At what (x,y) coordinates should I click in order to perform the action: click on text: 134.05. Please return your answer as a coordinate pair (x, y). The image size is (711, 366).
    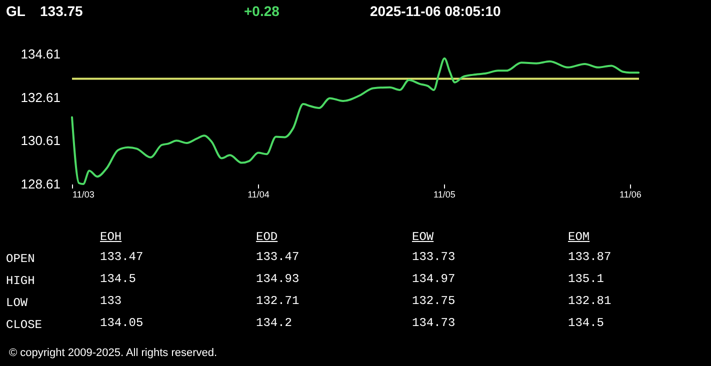
    Looking at the image, I should click on (122, 323).